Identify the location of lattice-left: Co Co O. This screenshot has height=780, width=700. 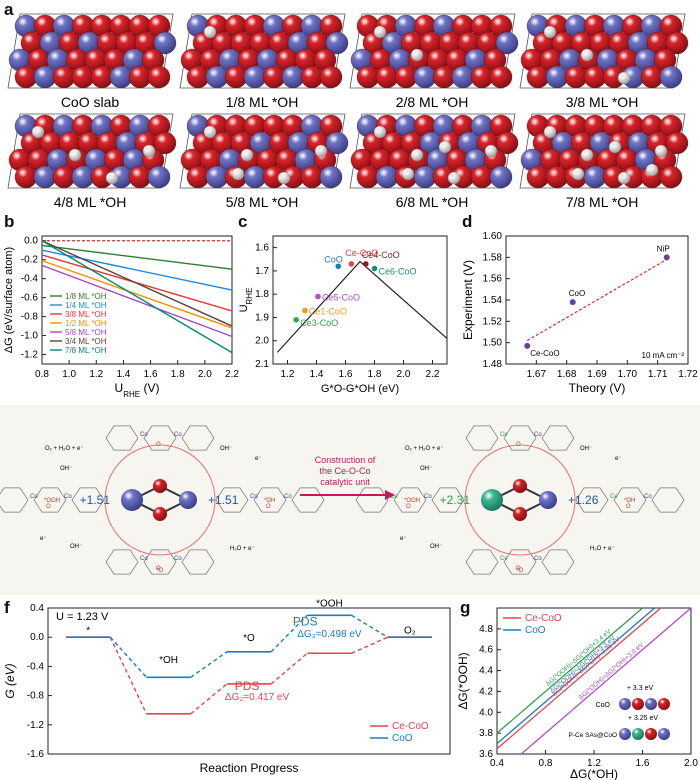
(52, 500).